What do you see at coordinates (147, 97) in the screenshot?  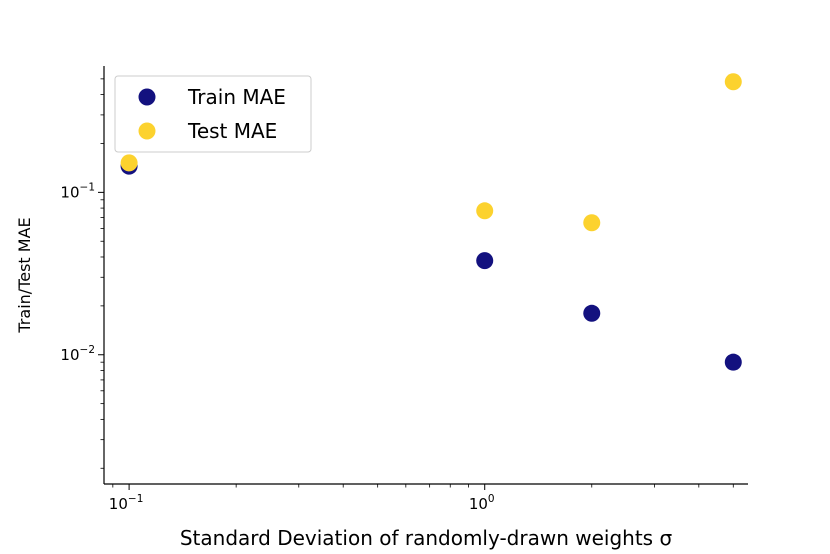 I see `legend-marker-train` at bounding box center [147, 97].